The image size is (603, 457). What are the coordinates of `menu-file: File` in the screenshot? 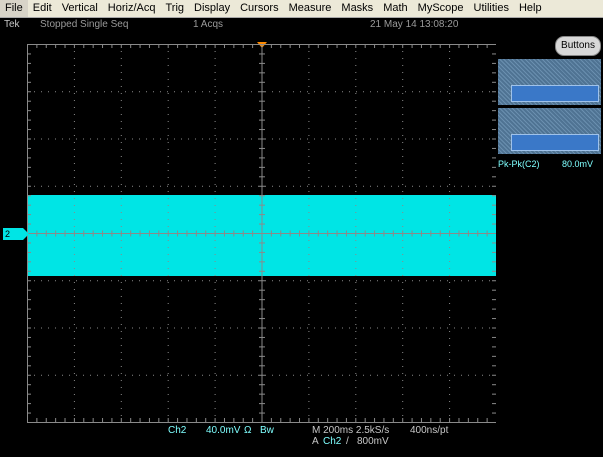 It's located at (14, 8).